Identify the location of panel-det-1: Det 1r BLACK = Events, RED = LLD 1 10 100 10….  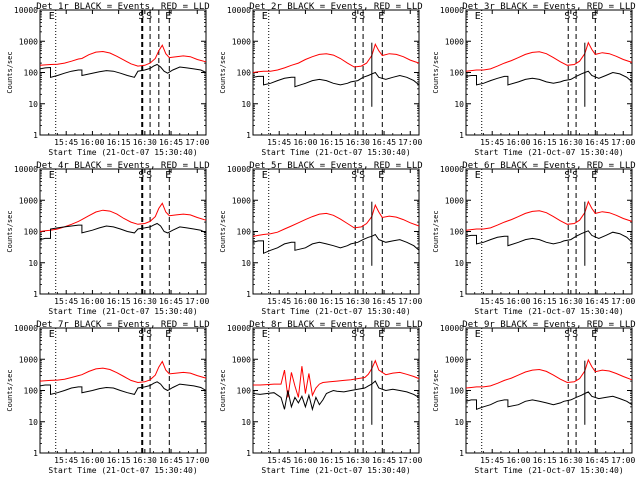
(108, 79).